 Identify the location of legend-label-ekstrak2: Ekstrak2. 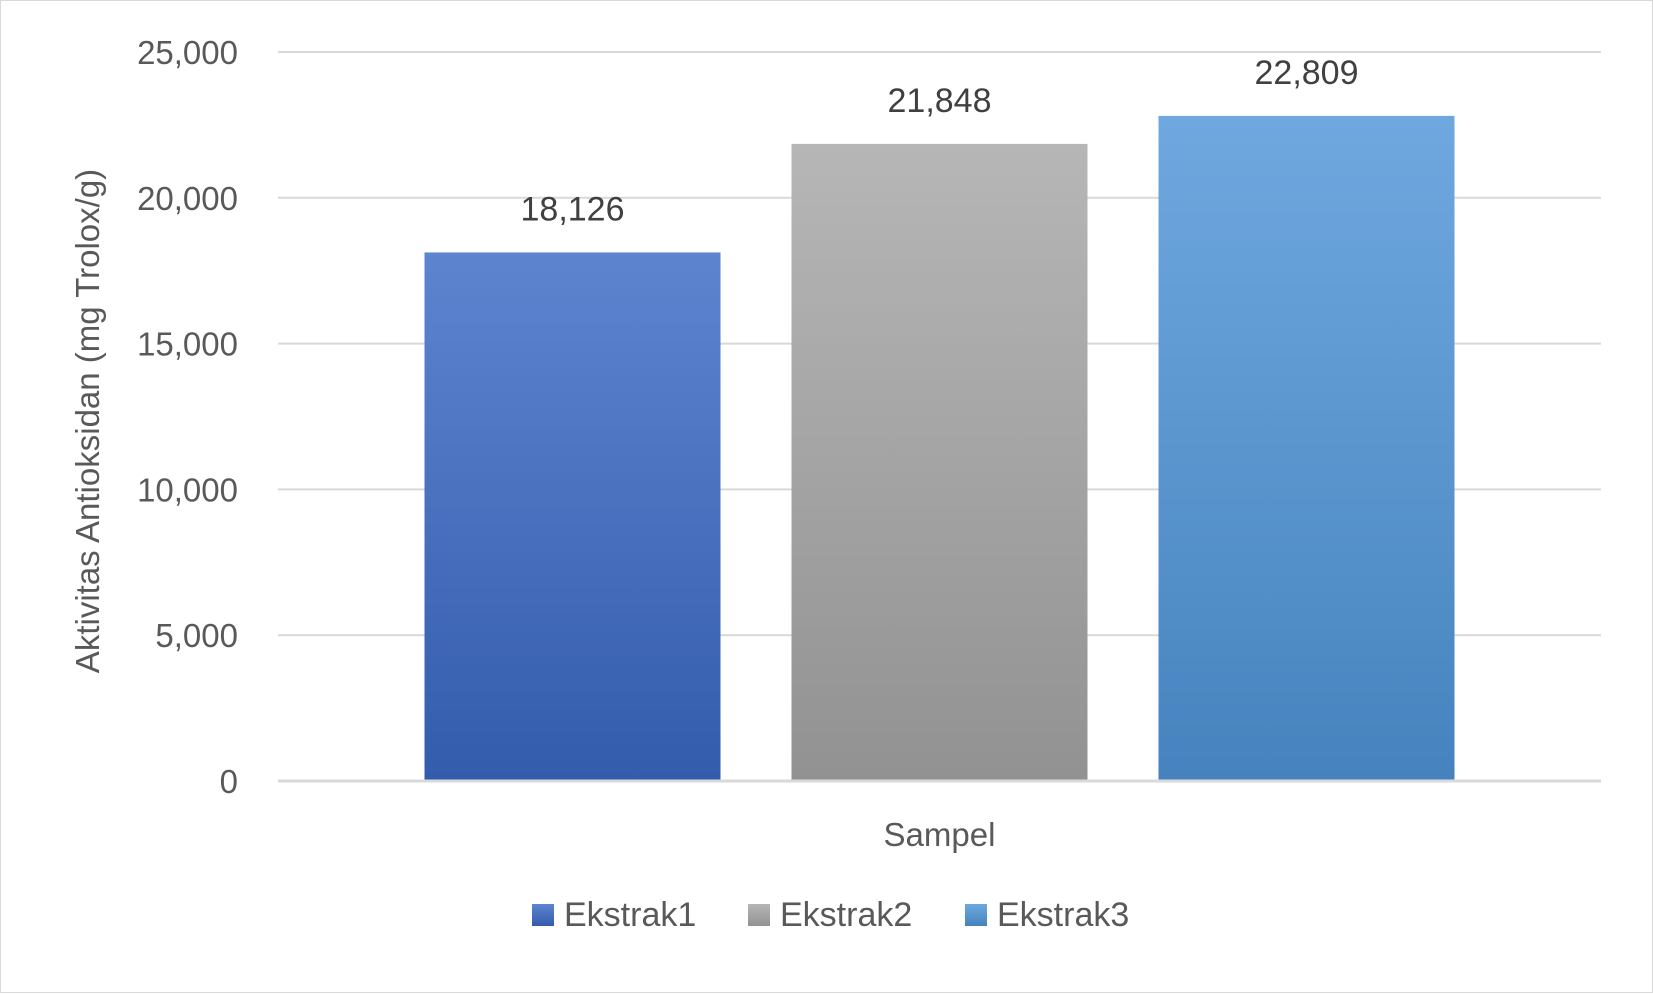
(846, 915).